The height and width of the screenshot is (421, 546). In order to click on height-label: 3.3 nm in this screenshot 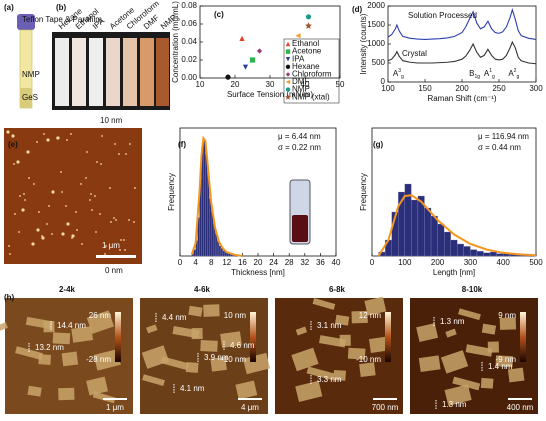, I will do `click(329, 379)`.